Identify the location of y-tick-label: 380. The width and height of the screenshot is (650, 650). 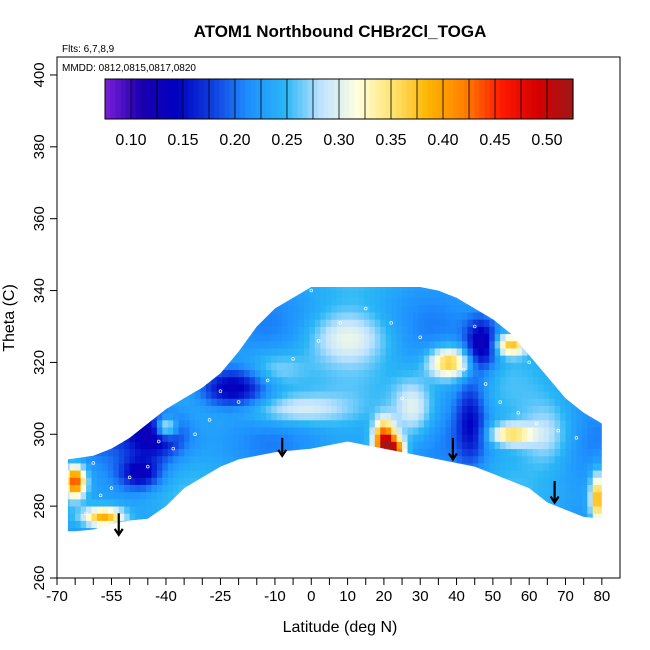
(39, 146).